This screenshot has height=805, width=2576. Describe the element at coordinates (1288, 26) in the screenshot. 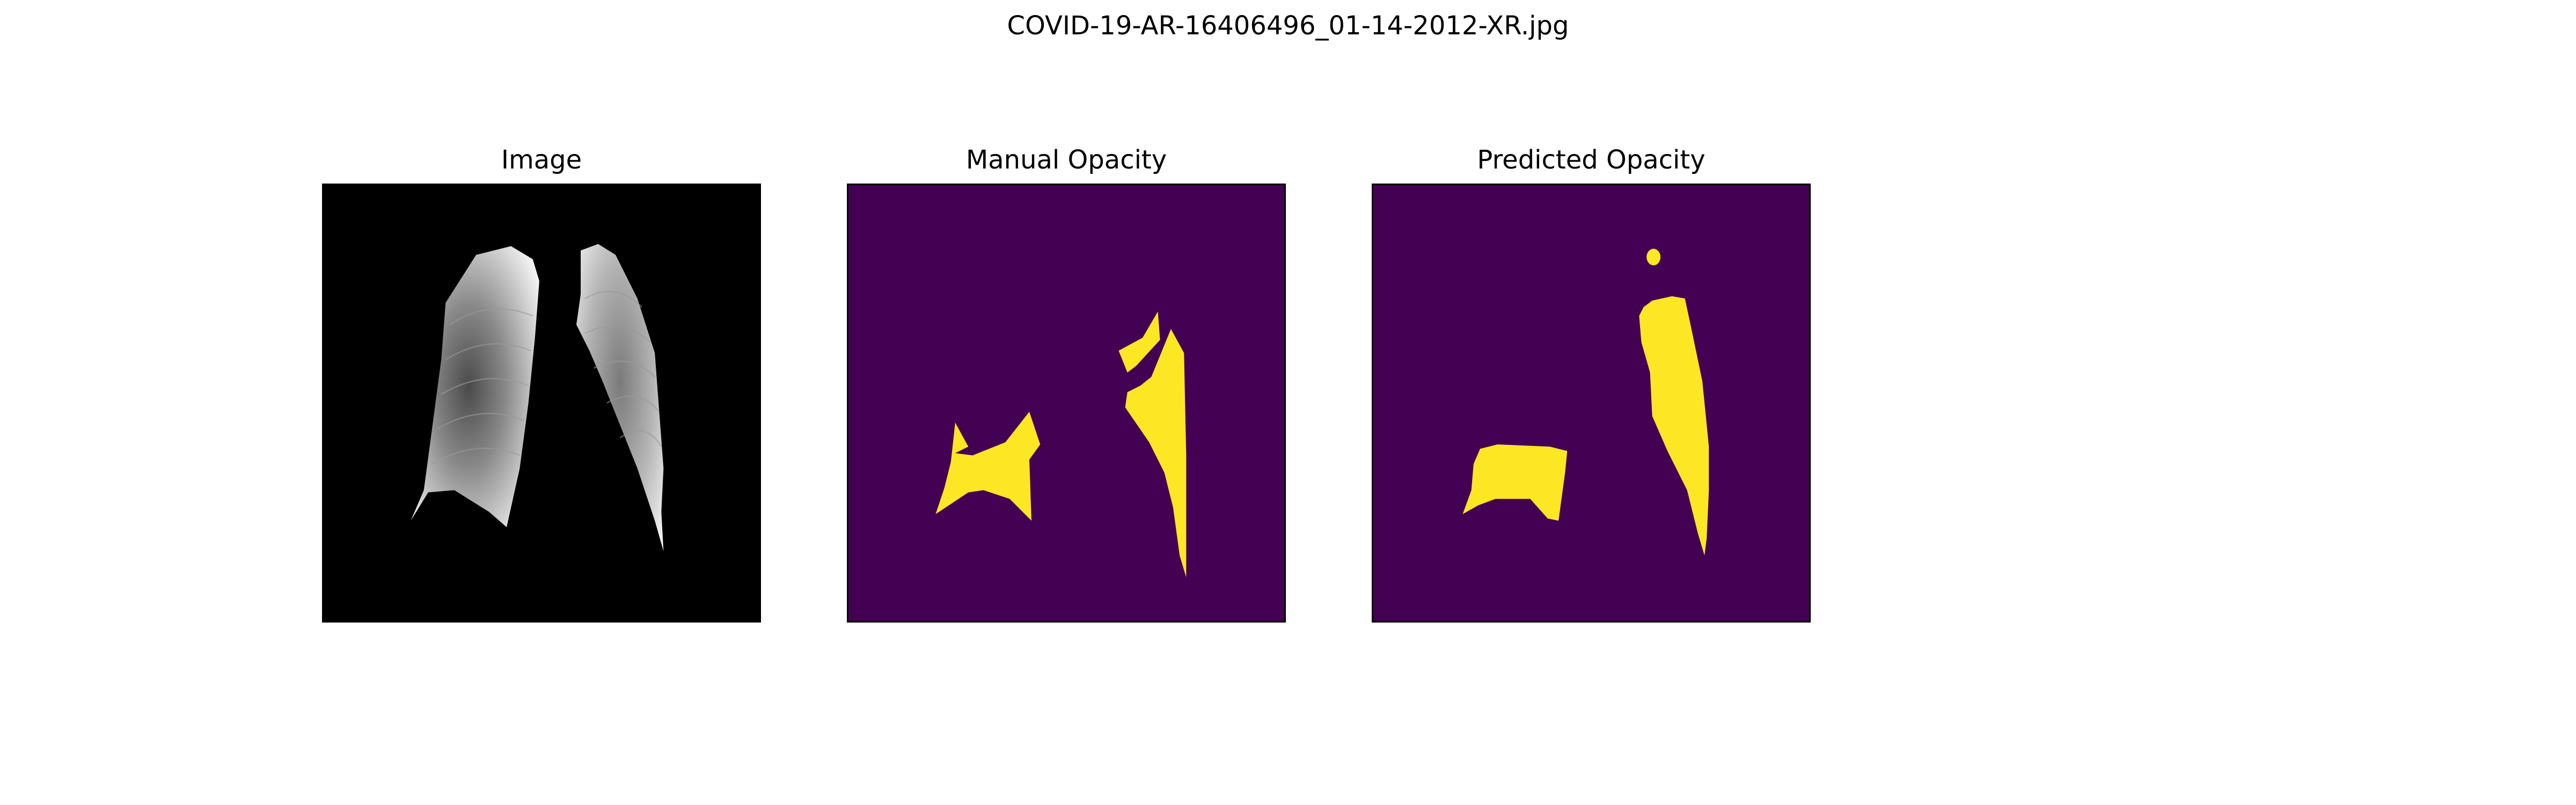

I see `figure-title: COVID-19-AR-16406496_01-14-2012-XR.jpg` at that location.